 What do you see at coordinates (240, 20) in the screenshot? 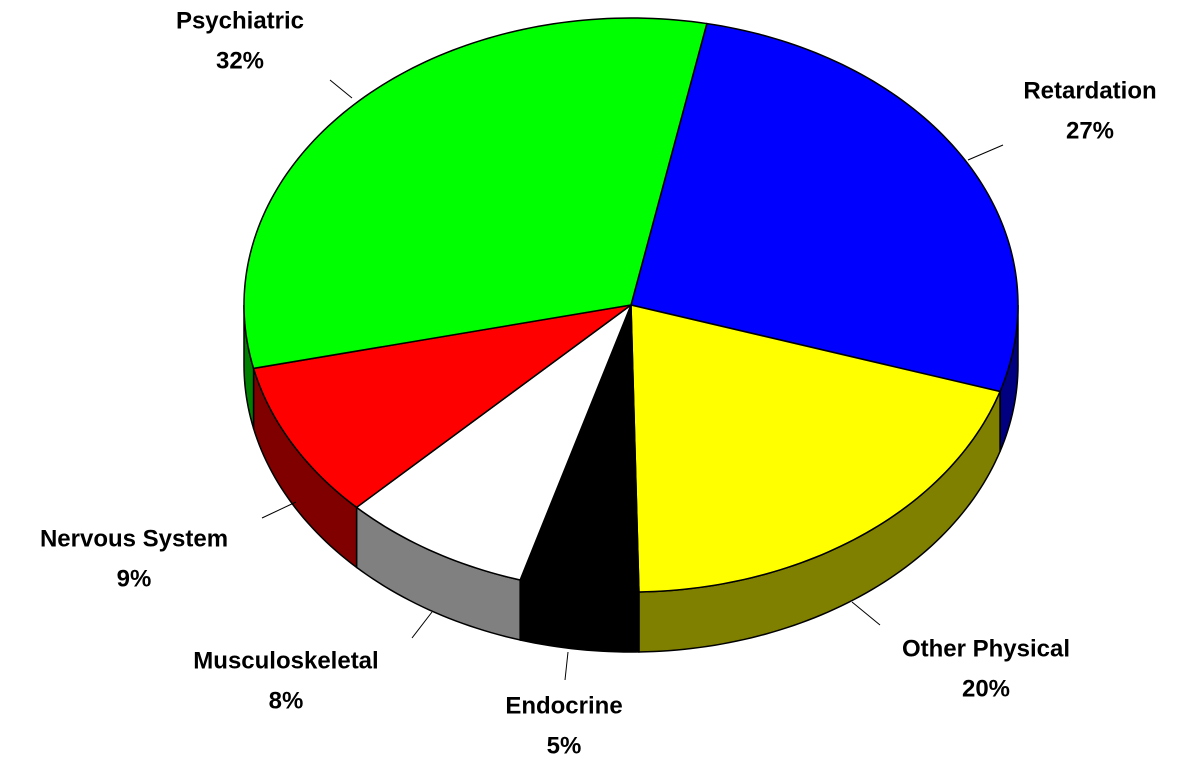
I see `slice-label: Psychiatric` at bounding box center [240, 20].